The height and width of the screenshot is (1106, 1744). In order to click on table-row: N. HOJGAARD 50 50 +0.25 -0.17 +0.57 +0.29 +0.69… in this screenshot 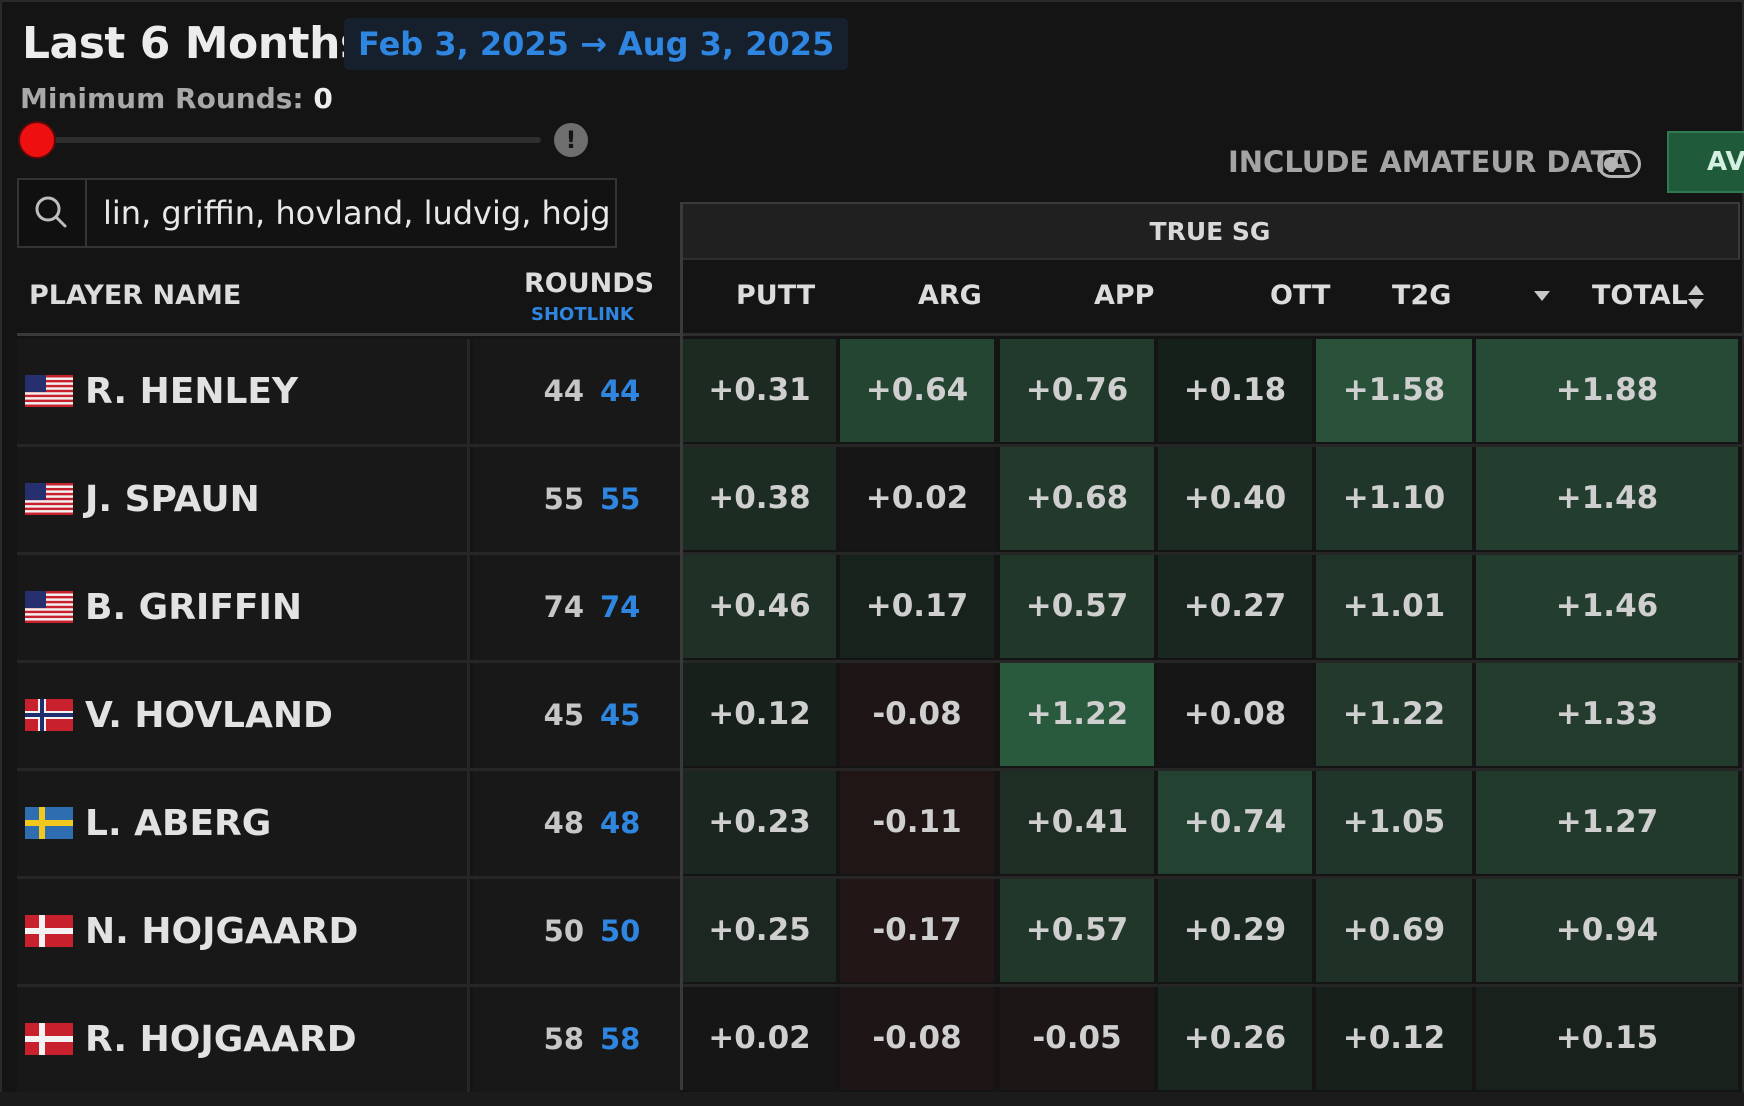, I will do `click(879, 931)`.